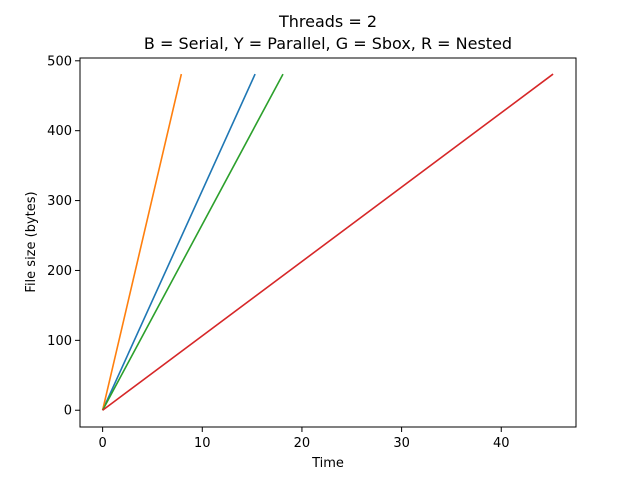 Image resolution: width=640 pixels, height=480 pixels. What do you see at coordinates (327, 463) in the screenshot?
I see `x-axis-label: Time` at bounding box center [327, 463].